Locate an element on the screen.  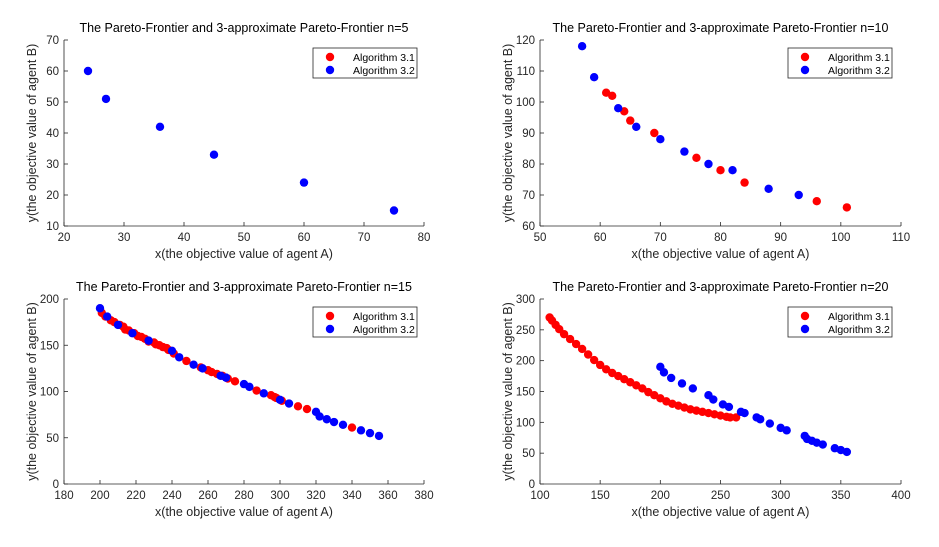
x-tick-label: 50 is located at coordinates (540, 238).